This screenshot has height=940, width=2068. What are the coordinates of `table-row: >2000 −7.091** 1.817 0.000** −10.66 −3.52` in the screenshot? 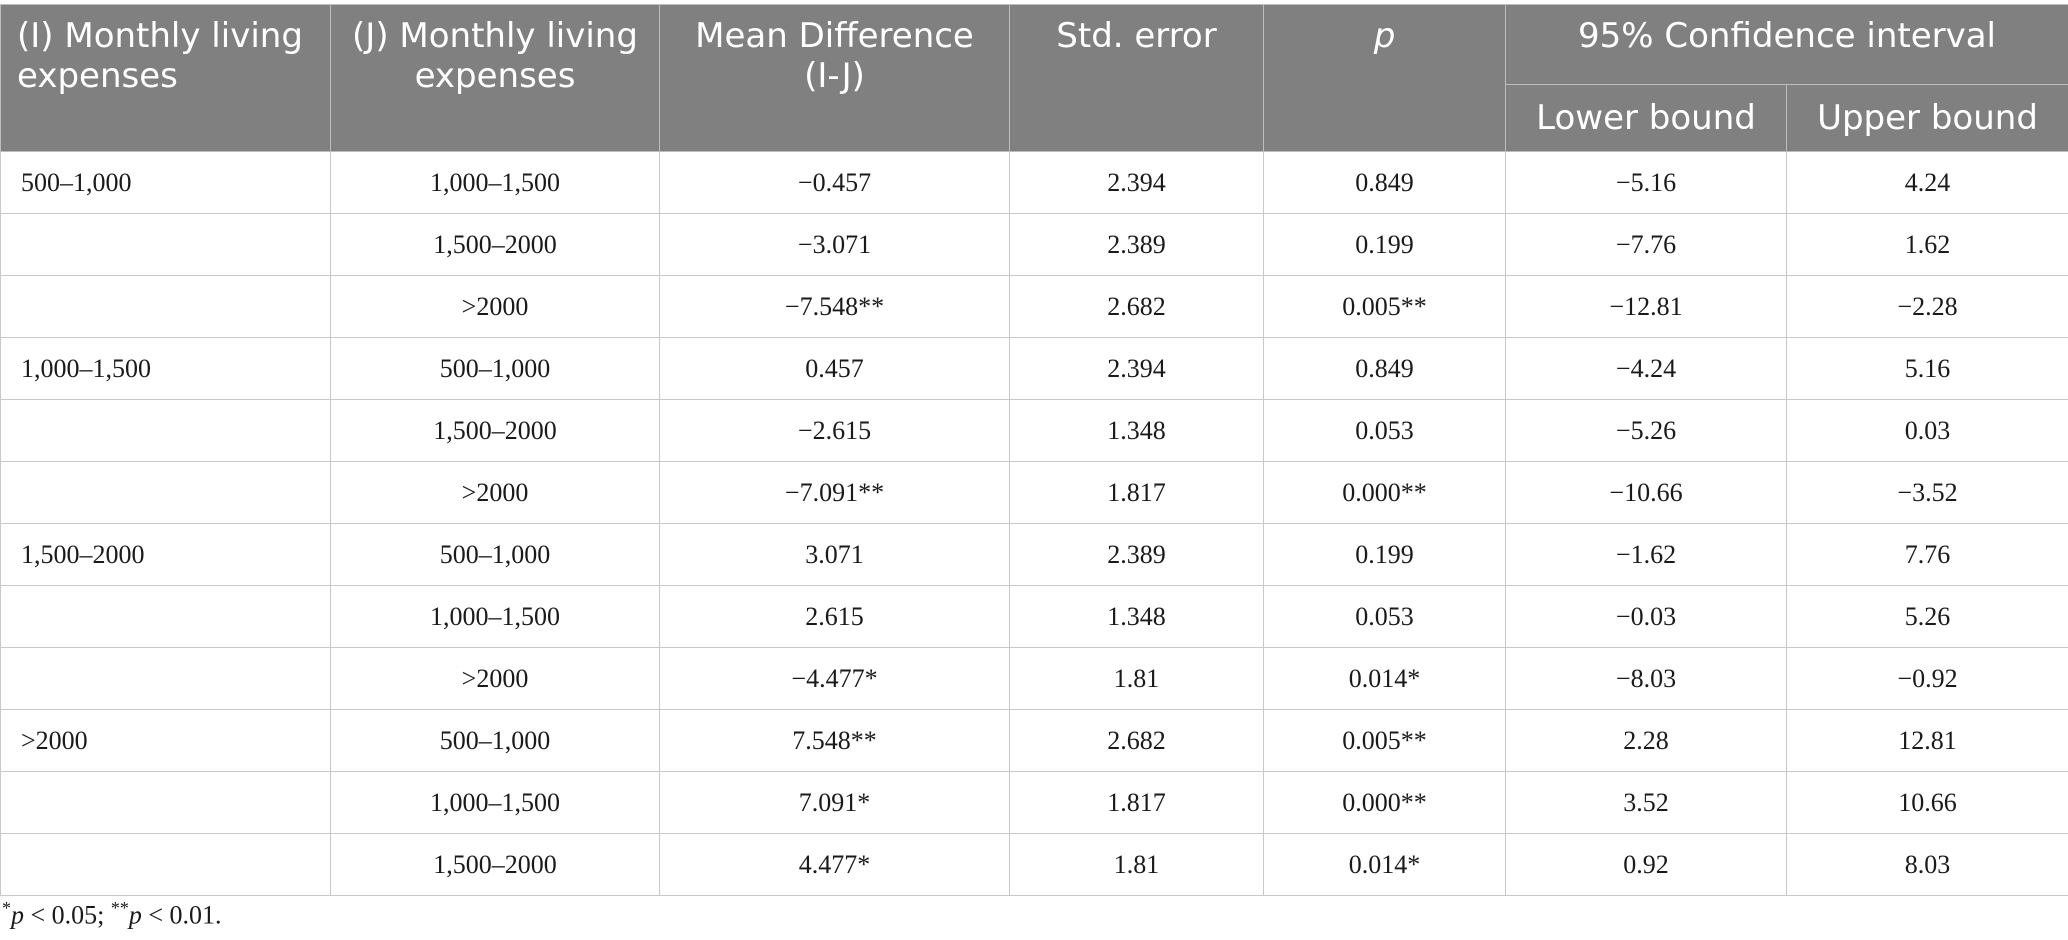 It's located at (1034, 492).